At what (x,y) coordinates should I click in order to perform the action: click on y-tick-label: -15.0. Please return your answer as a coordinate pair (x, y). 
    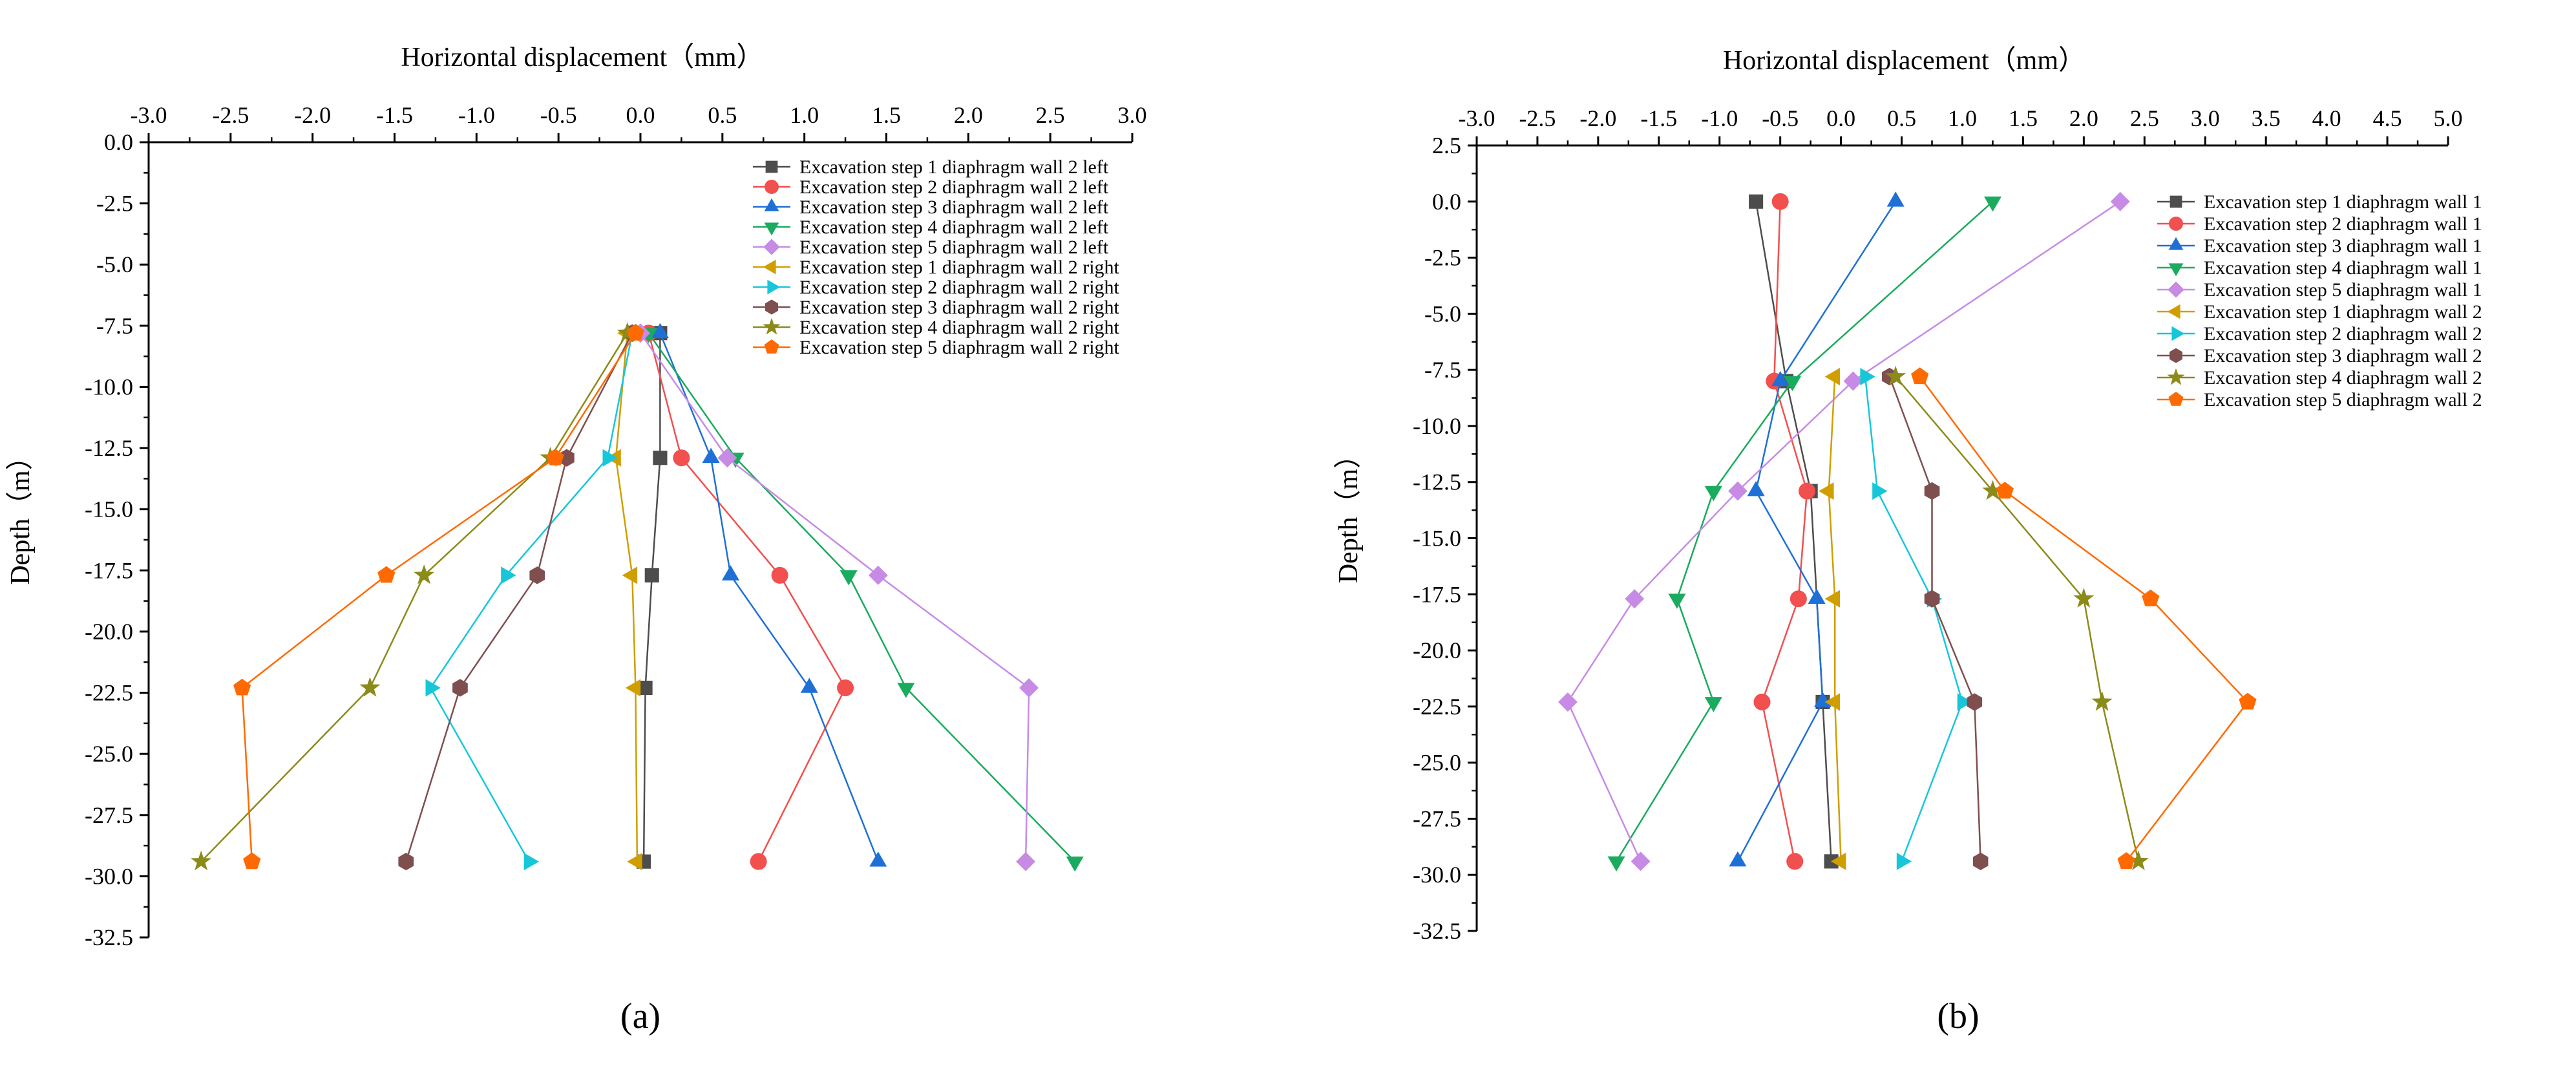
    Looking at the image, I should click on (109, 509).